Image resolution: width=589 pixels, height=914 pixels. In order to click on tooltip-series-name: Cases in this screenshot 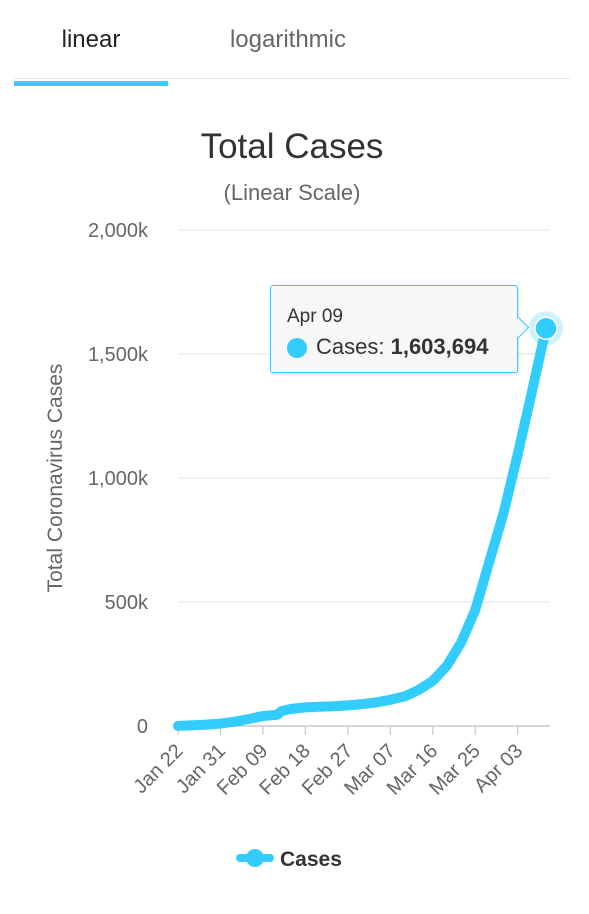, I will do `click(347, 346)`.